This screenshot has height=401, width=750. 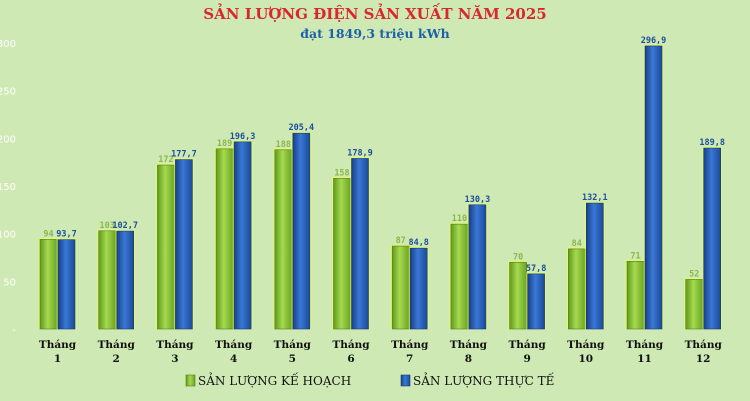 What do you see at coordinates (184, 155) in the screenshot?
I see `data-label-actual: 177,7` at bounding box center [184, 155].